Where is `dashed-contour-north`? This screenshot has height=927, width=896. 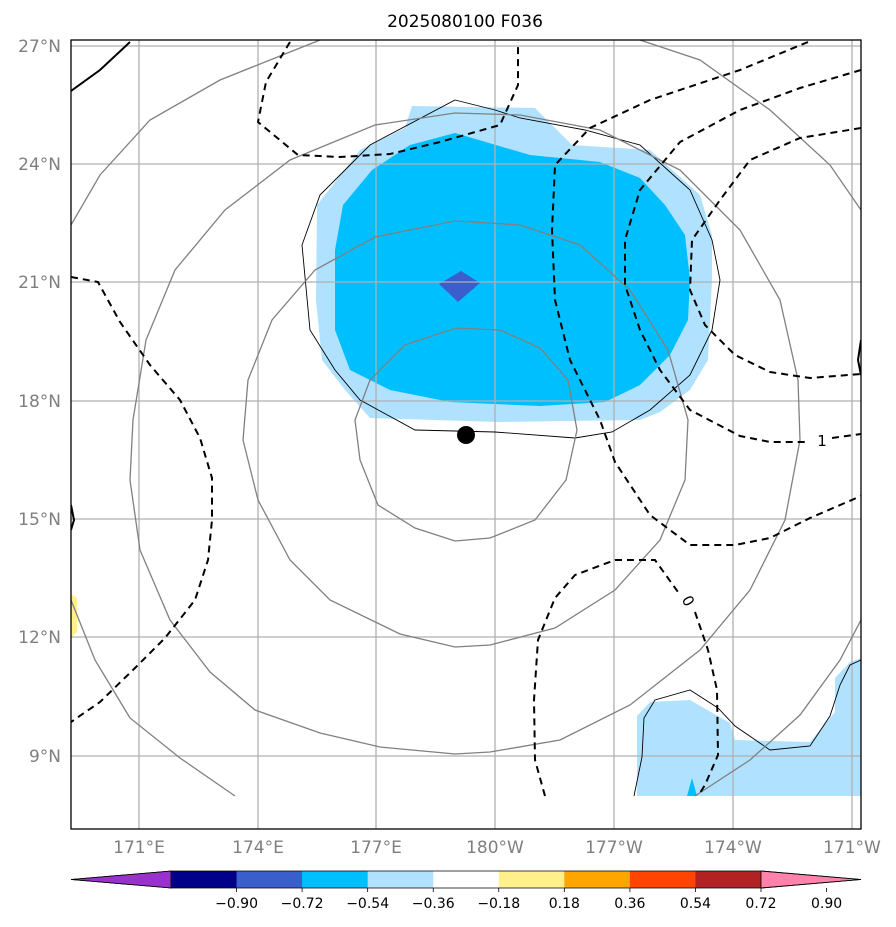
dashed-contour-north is located at coordinates (387, 100).